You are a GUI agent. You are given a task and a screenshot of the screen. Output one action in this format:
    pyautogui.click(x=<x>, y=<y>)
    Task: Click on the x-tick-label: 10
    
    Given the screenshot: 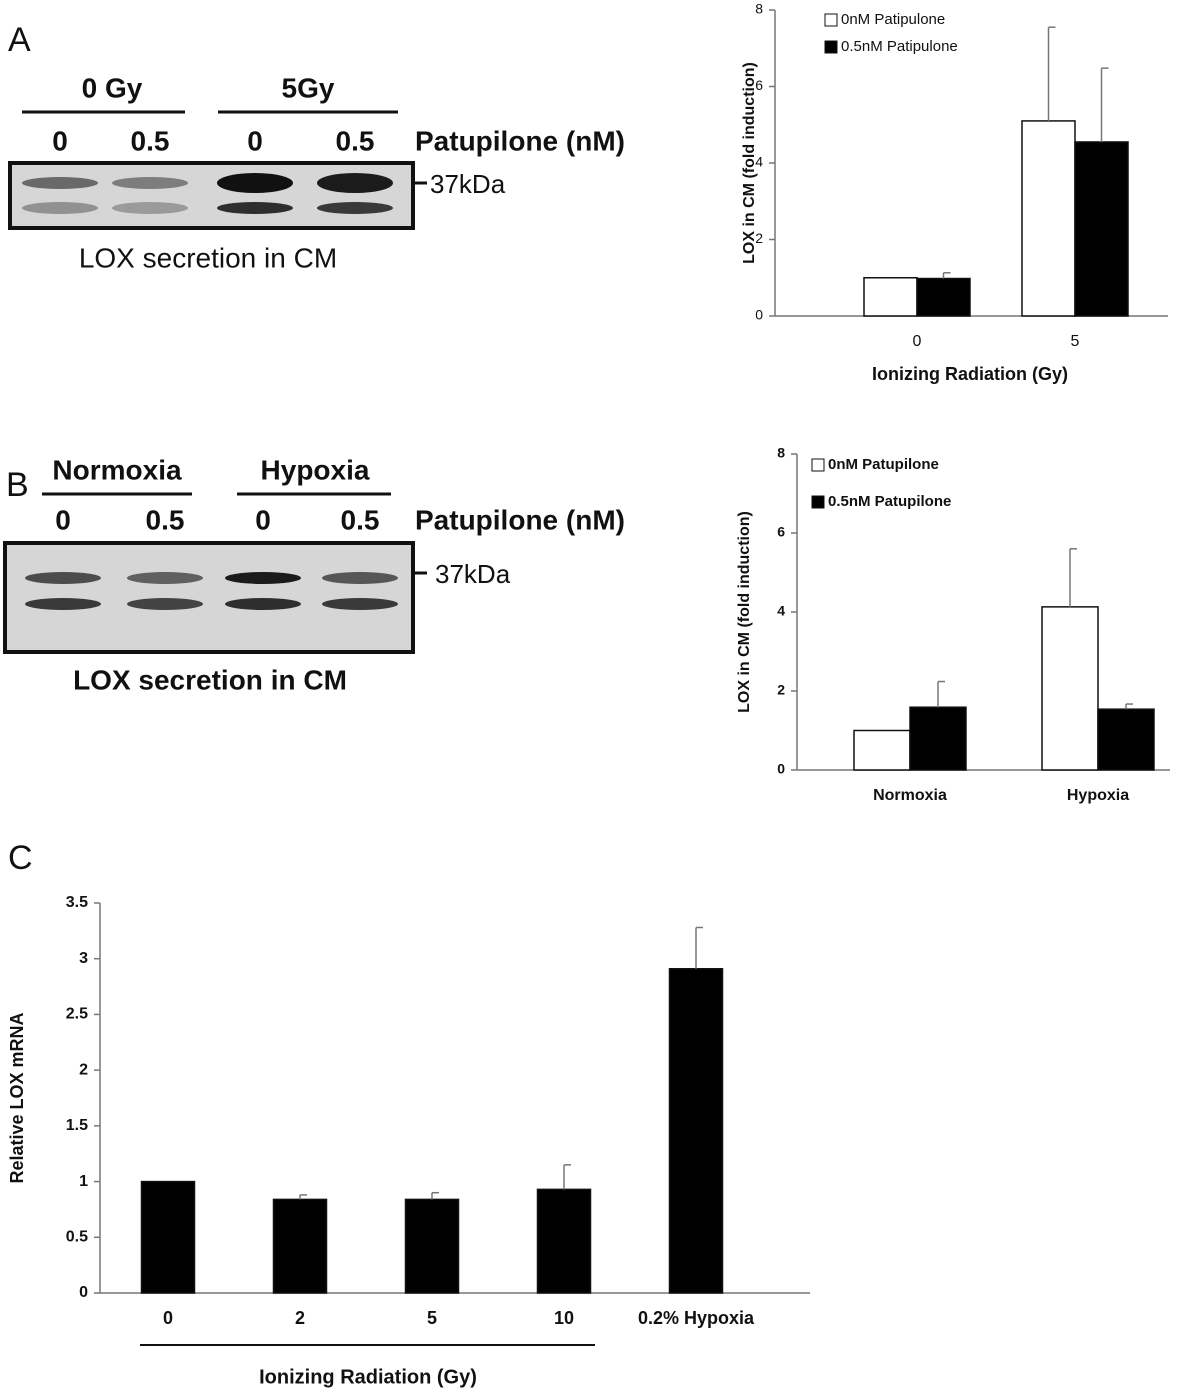 What is the action you would take?
    pyautogui.click(x=564, y=1318)
    